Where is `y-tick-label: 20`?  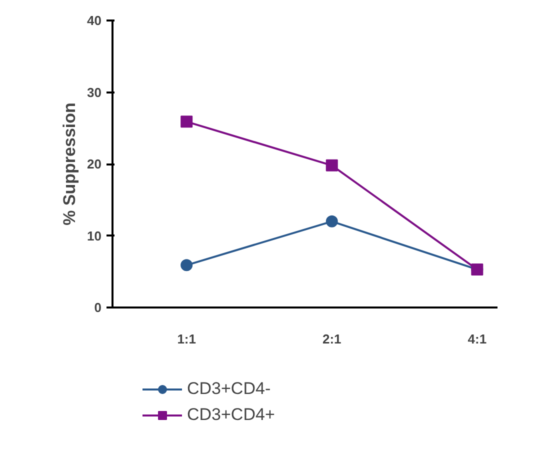 y-tick-label: 20 is located at coordinates (94, 164).